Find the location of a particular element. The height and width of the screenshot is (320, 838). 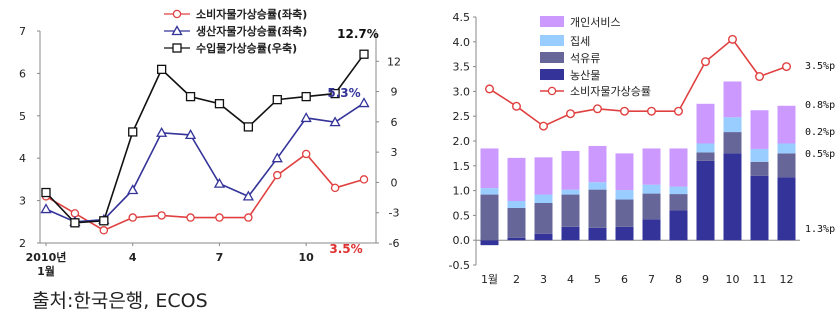

left-tick-label: 2 is located at coordinates (22, 243).